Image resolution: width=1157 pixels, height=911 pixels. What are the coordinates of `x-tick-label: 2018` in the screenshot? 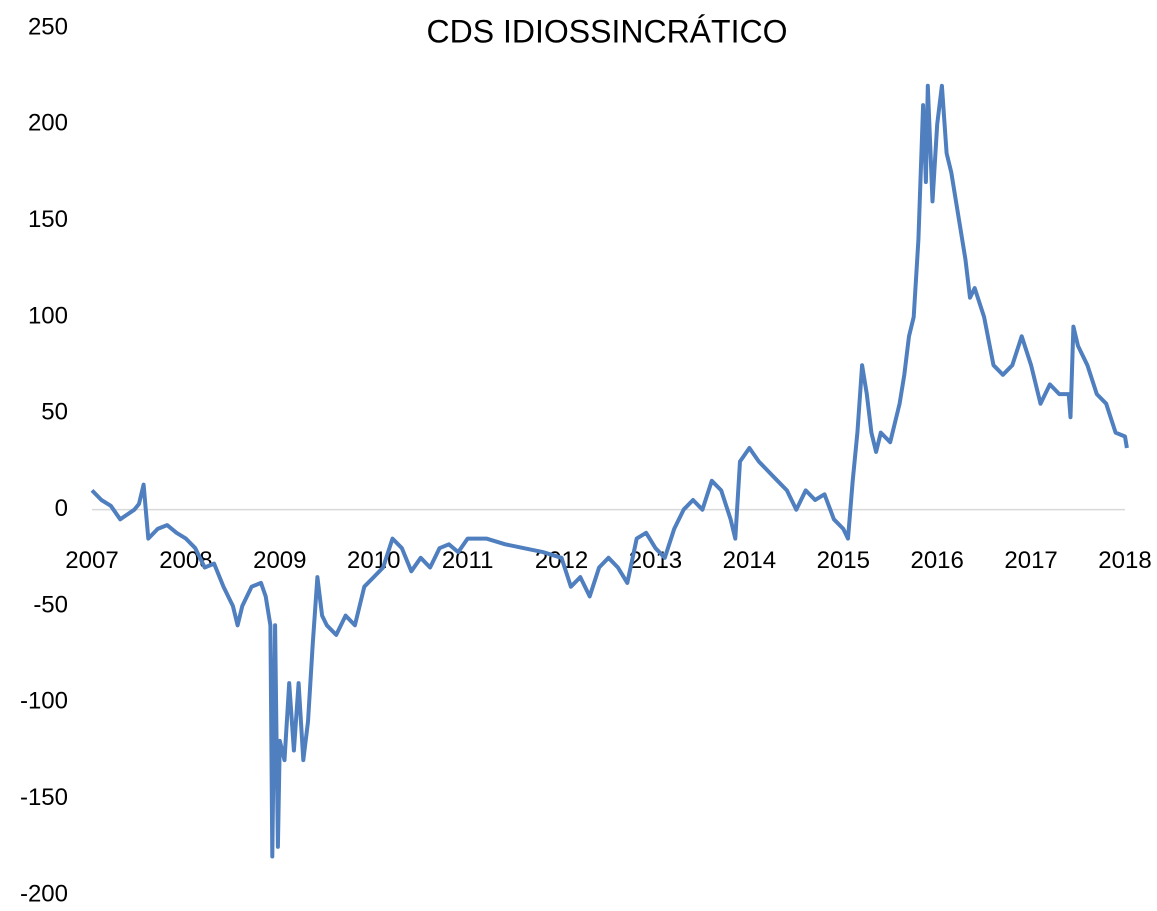 It's located at (1124, 560).